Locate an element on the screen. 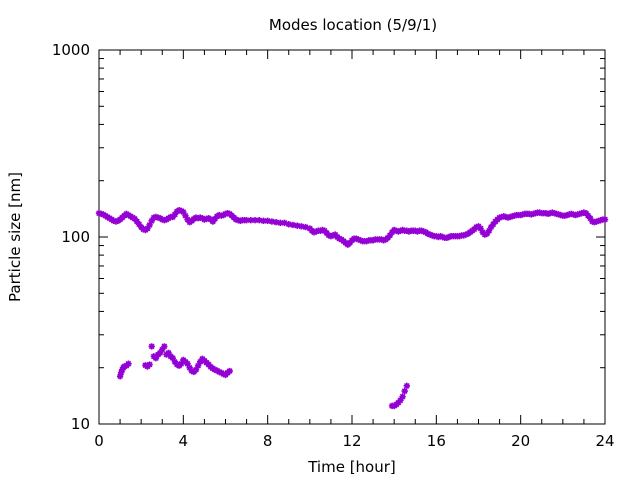  x-tick-label: 16 is located at coordinates (436, 441).